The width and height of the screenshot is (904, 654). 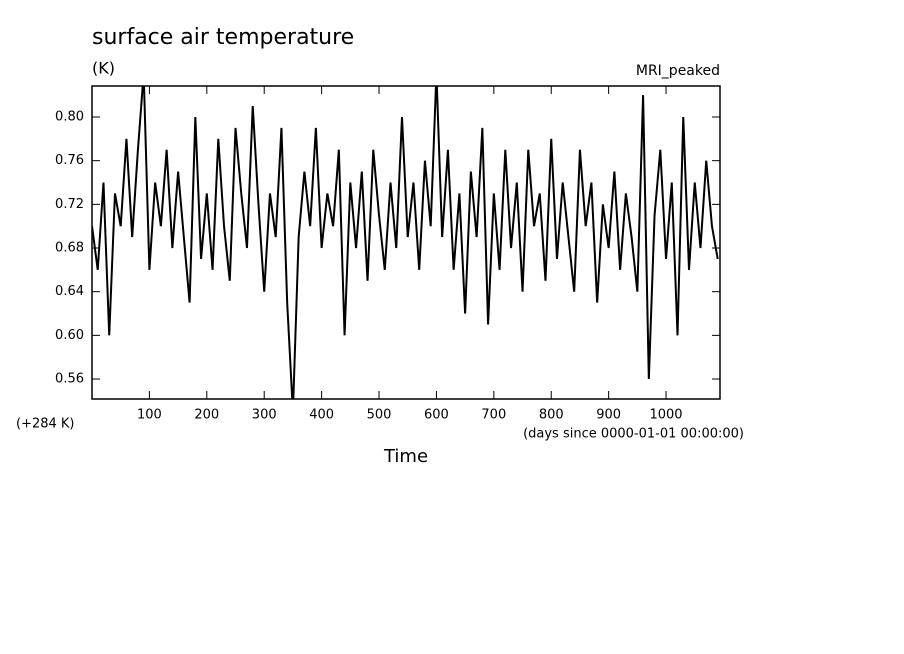 What do you see at coordinates (45, 424) in the screenshot?
I see `y-offset-label: (+284 K)` at bounding box center [45, 424].